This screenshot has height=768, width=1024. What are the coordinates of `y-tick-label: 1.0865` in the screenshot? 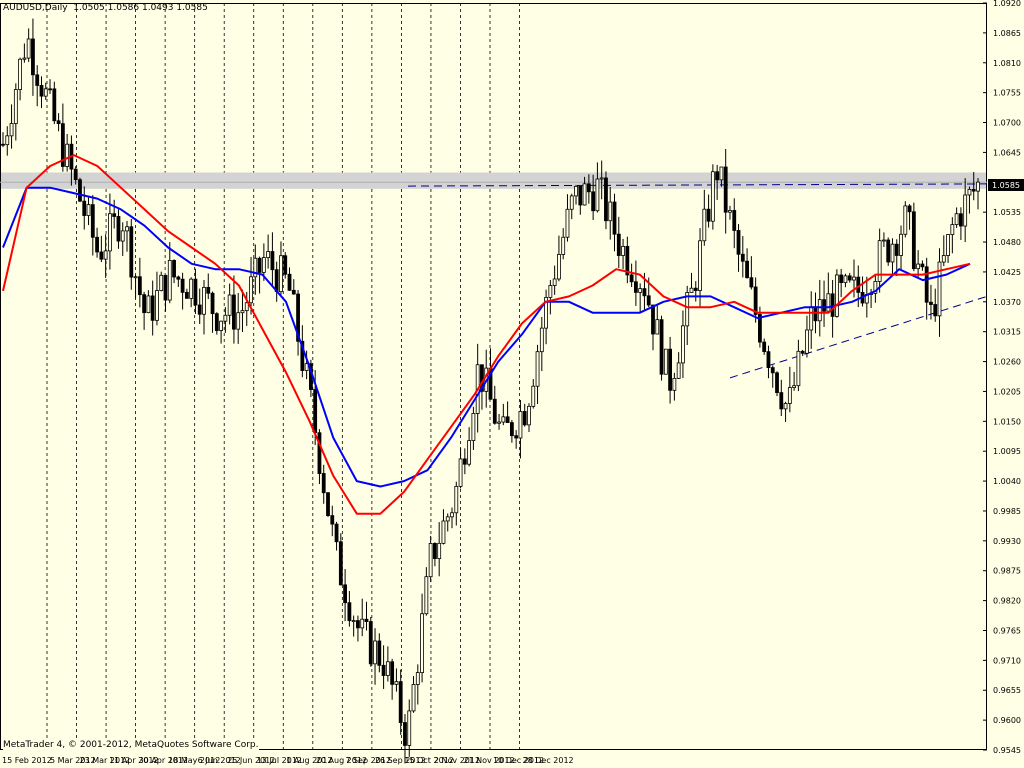 It's located at (1007, 33).